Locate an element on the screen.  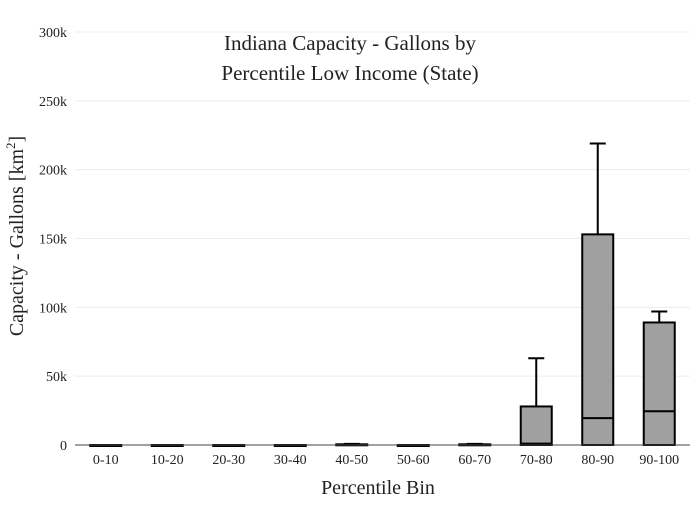
y-tick-label: 250k is located at coordinates (53, 102).